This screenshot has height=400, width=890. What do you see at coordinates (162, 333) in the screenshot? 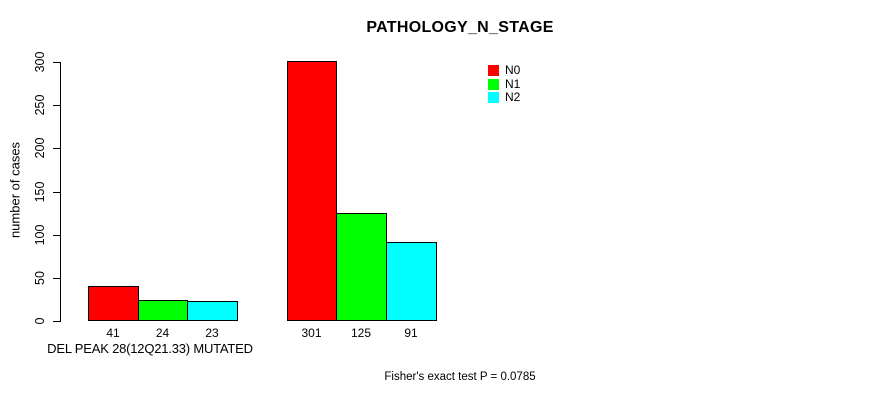
I see `bar-value-label: 24` at bounding box center [162, 333].